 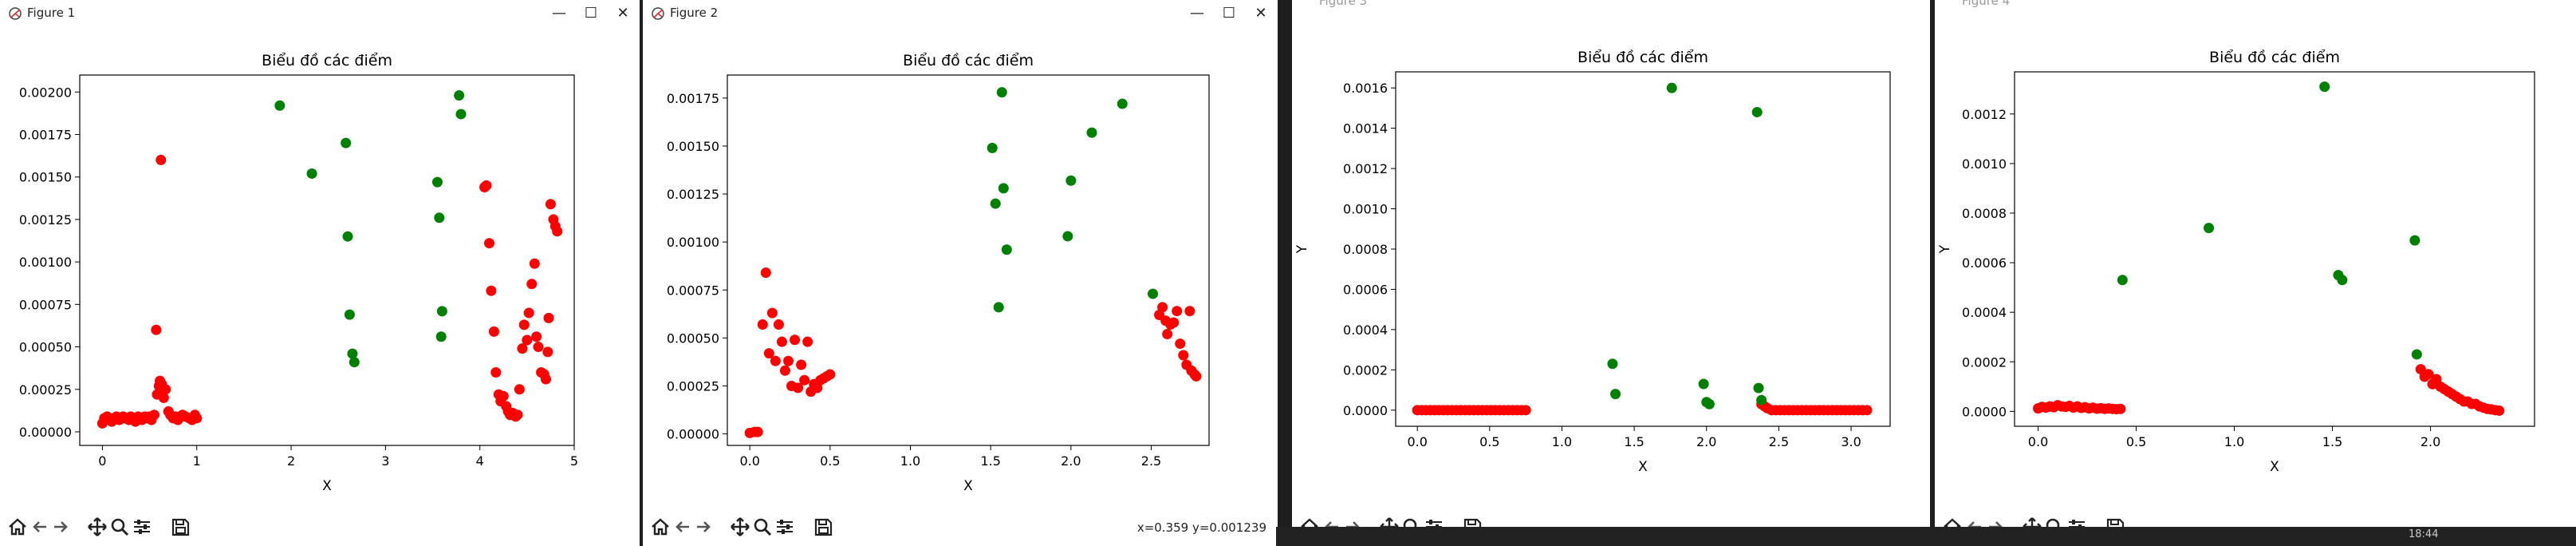 I want to click on title-bar: Figure 3, so click(x=1611, y=6).